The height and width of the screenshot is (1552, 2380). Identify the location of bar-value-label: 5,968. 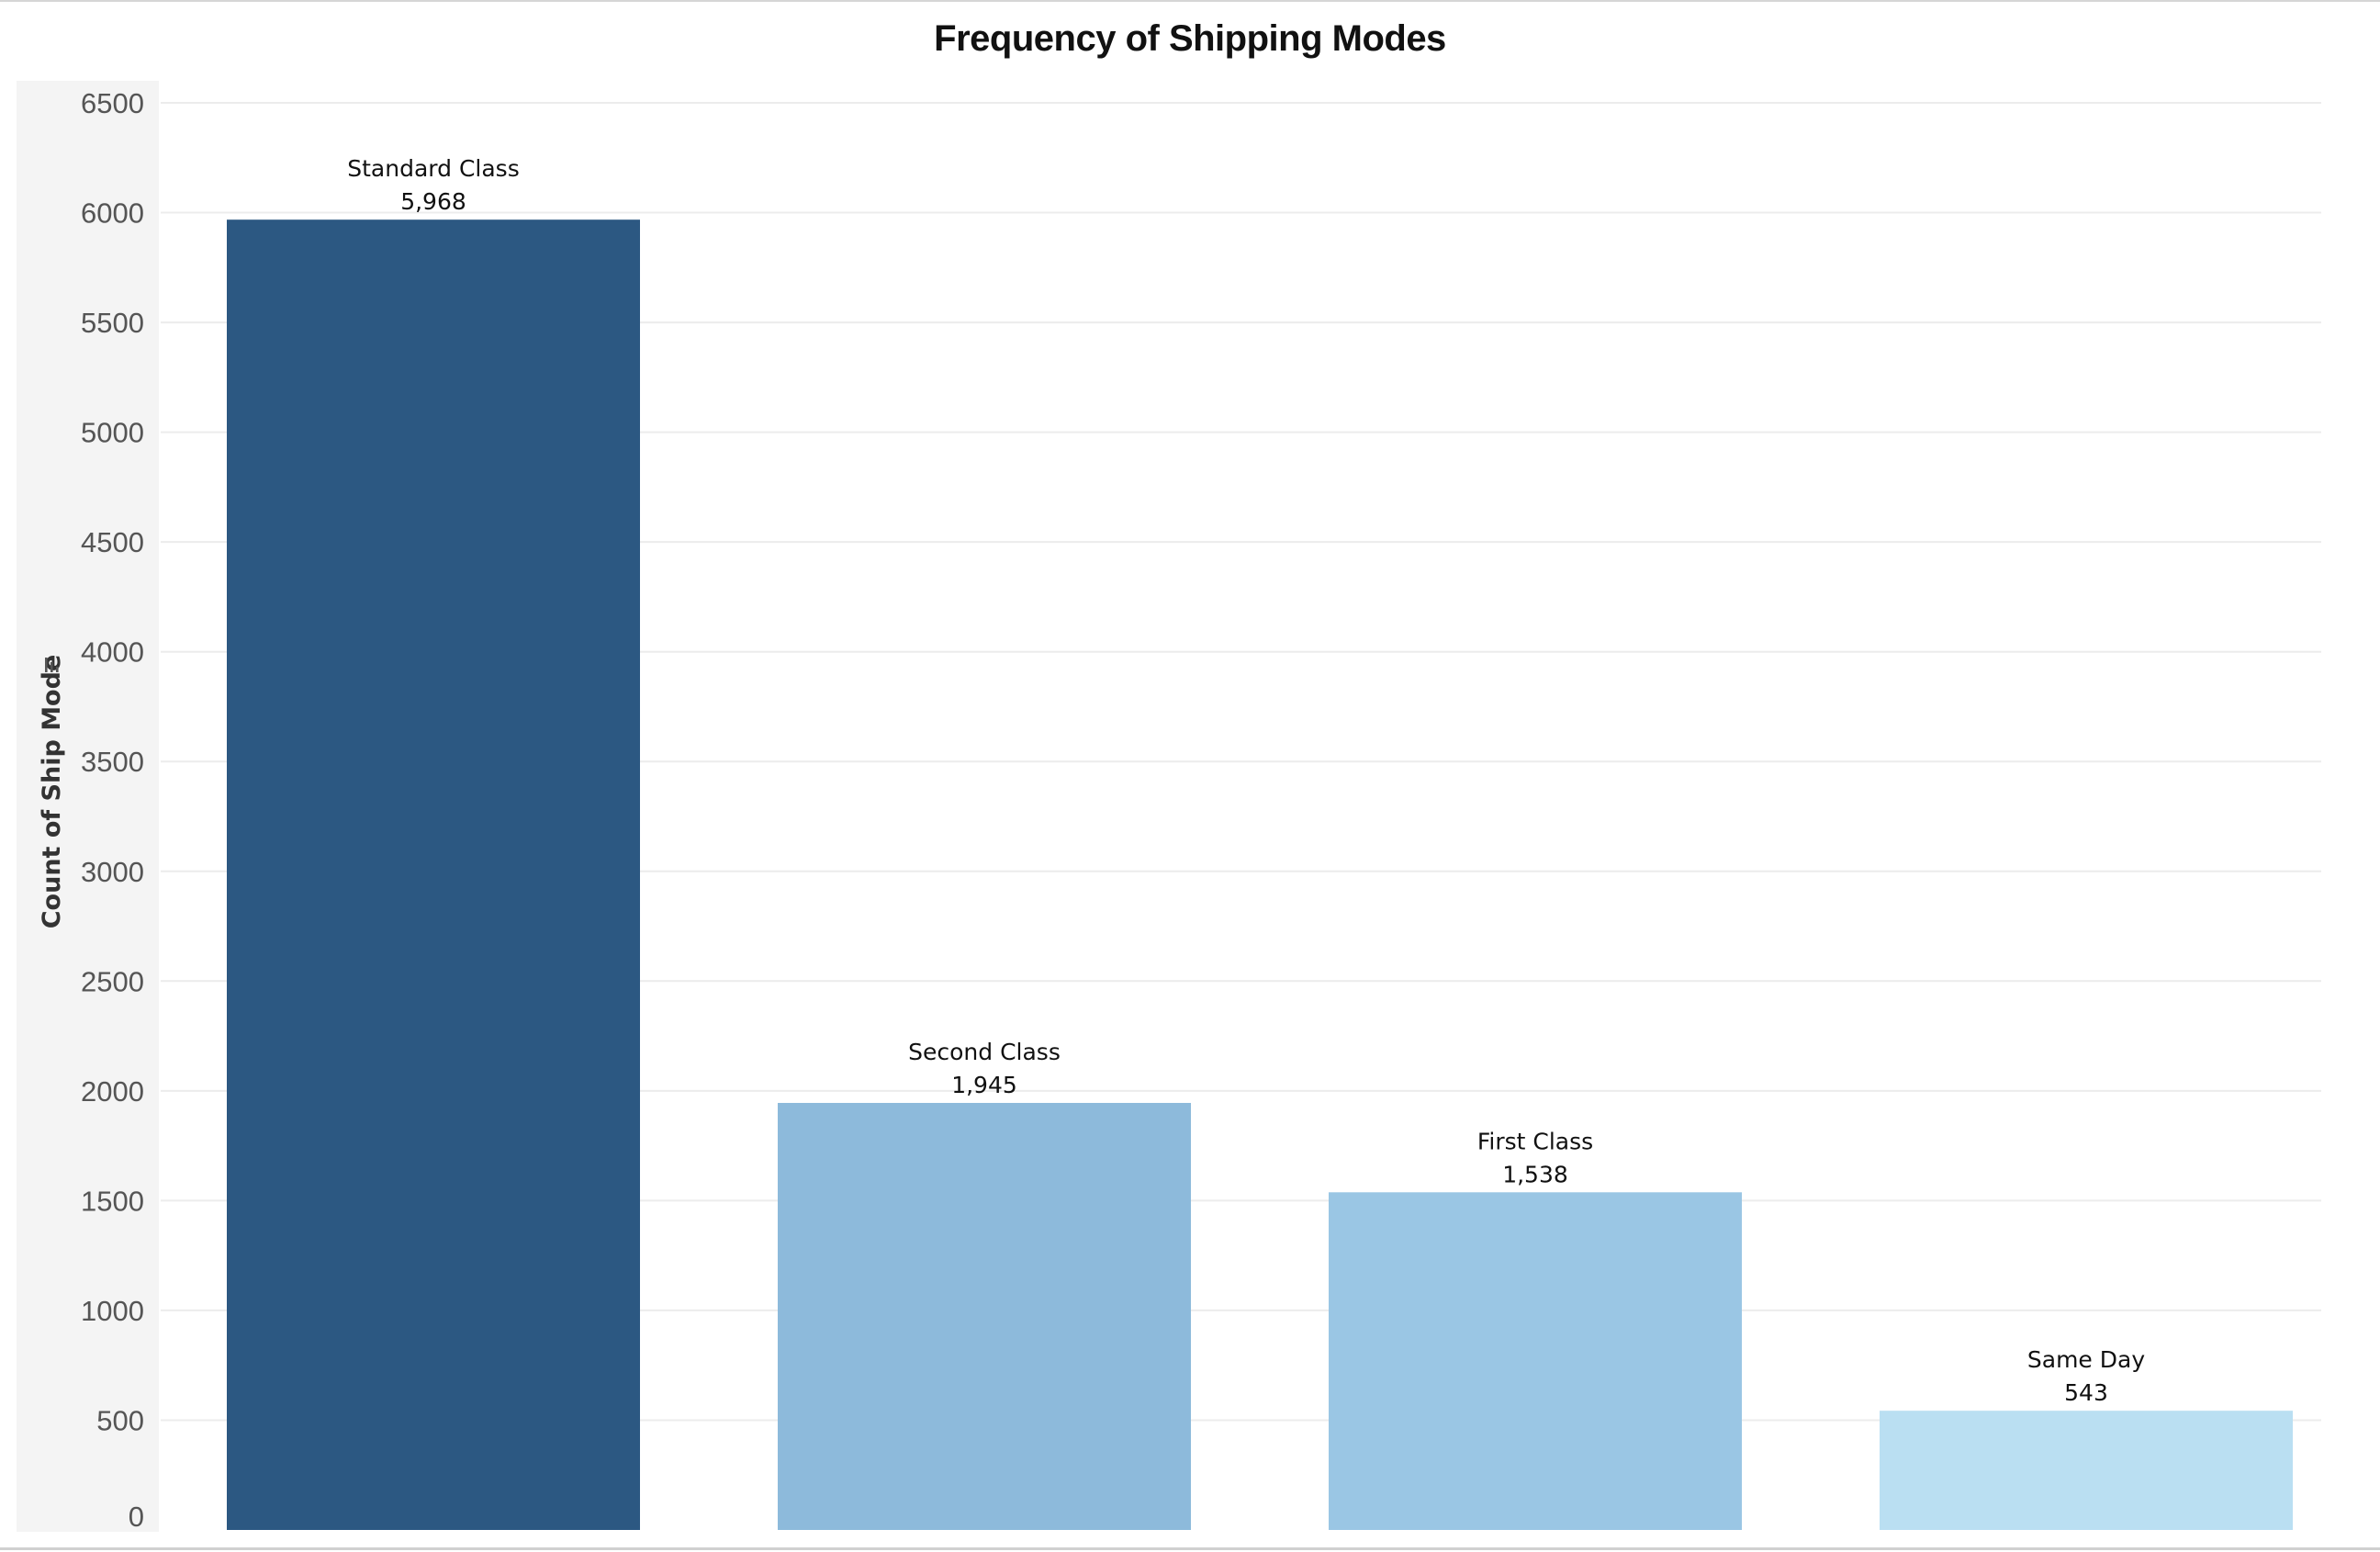
(433, 201).